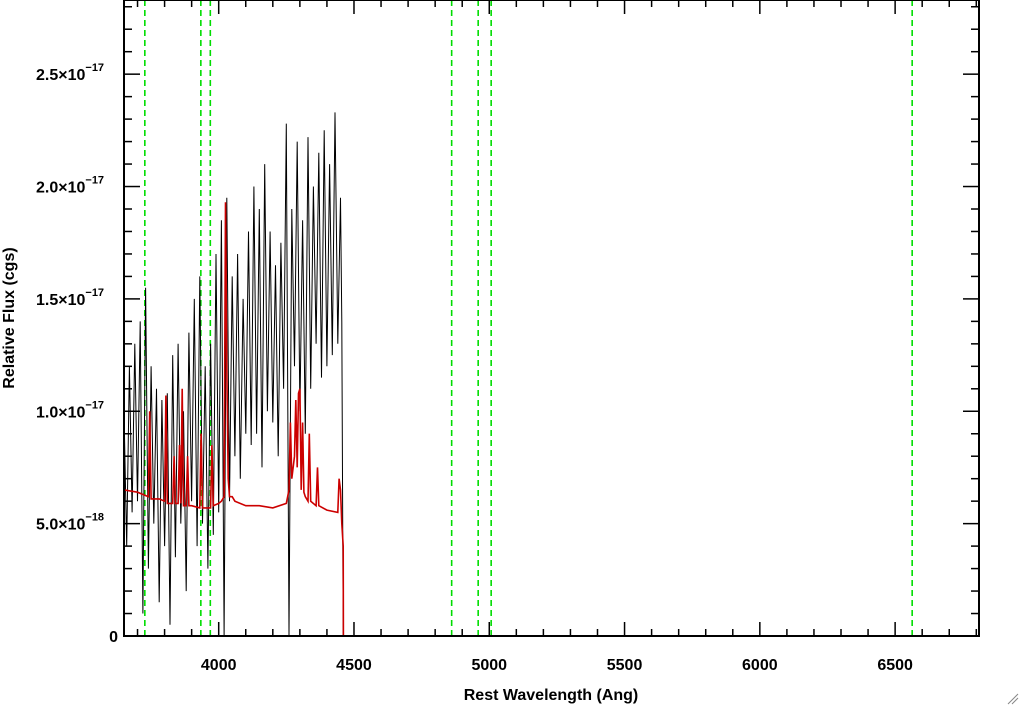 The height and width of the screenshot is (706, 1020). Describe the element at coordinates (551, 695) in the screenshot. I see `x-axis-title: Rest Wavelength (Ang)` at that location.